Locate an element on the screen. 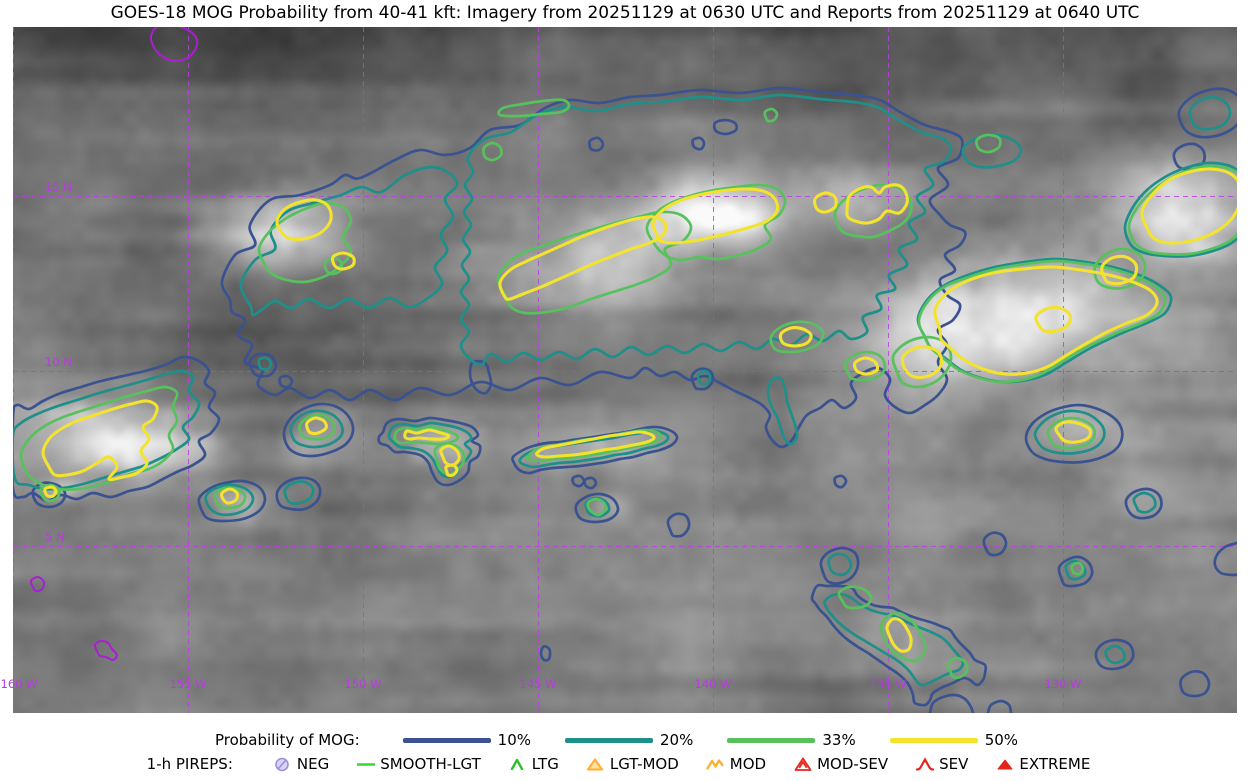  pirep-item-label: LGT-MOD is located at coordinates (644, 764).